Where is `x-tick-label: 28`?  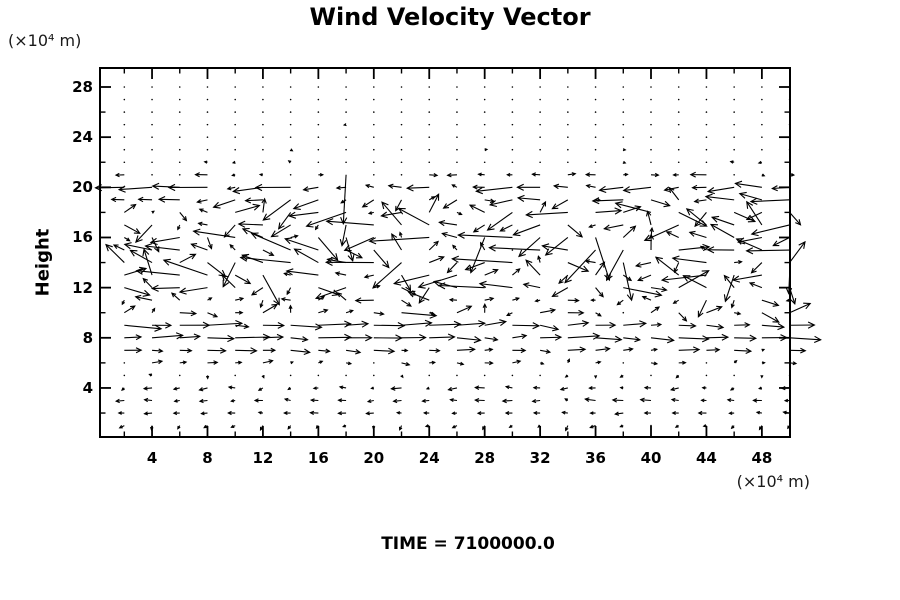
x-tick-label: 28 is located at coordinates (485, 458).